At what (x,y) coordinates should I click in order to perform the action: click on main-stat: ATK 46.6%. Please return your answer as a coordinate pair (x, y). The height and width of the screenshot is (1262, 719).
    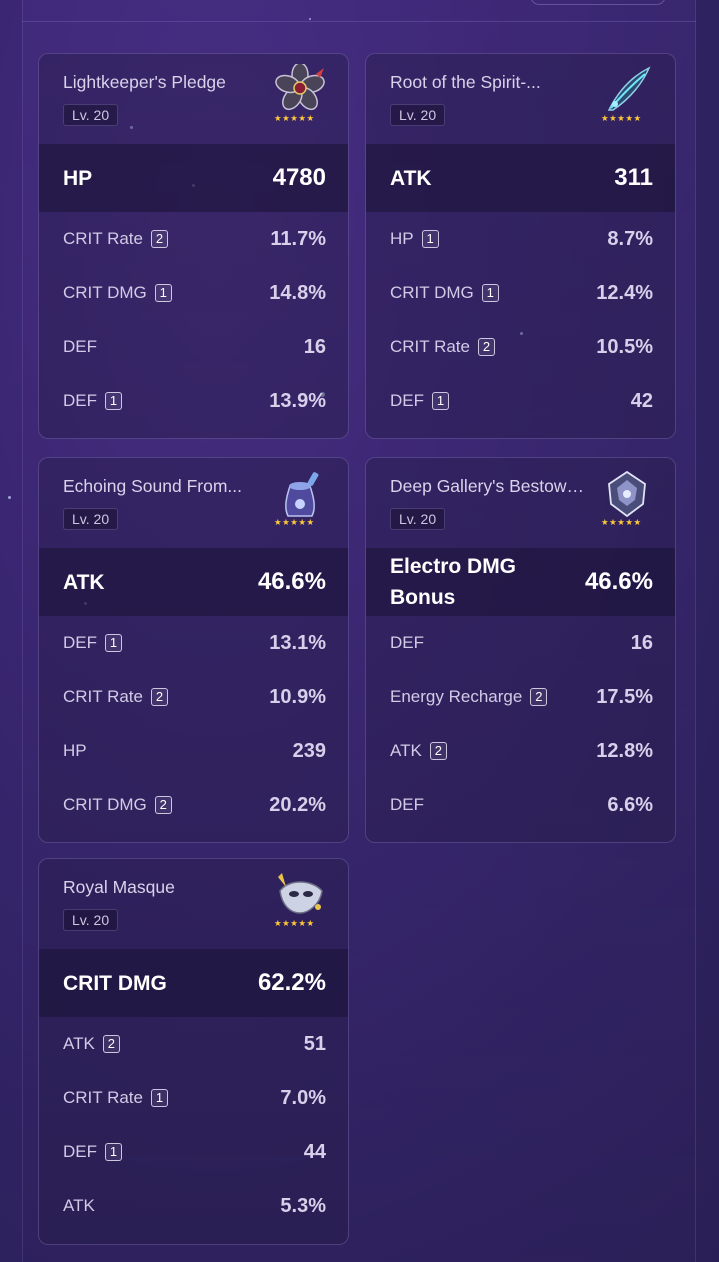
    Looking at the image, I should click on (193, 582).